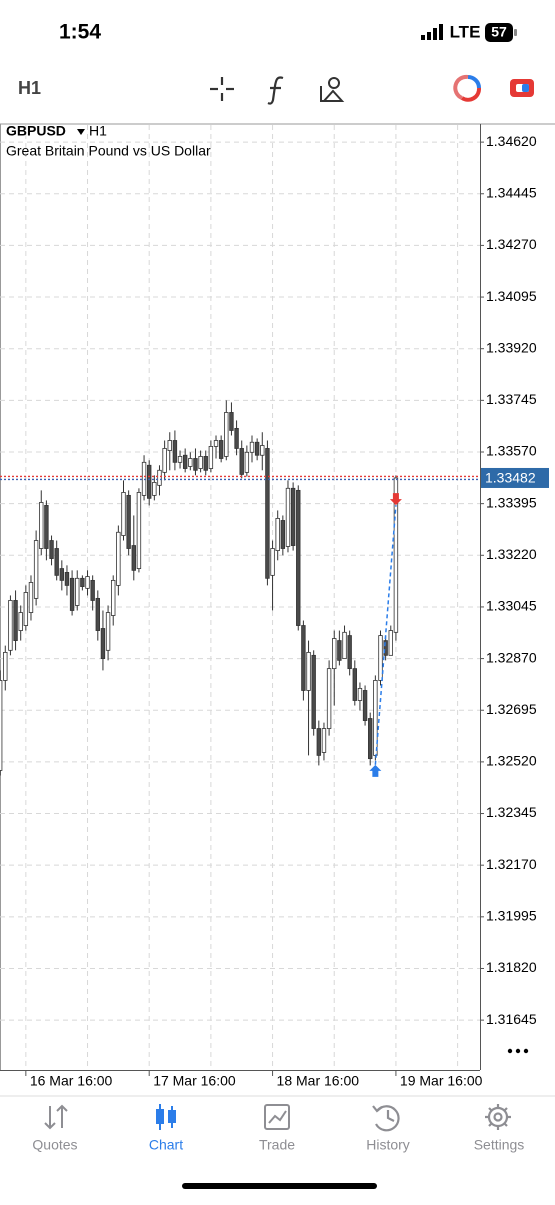 The height and width of the screenshot is (1205, 555). What do you see at coordinates (511, 967) in the screenshot?
I see `y-tick-label: 1.31820` at bounding box center [511, 967].